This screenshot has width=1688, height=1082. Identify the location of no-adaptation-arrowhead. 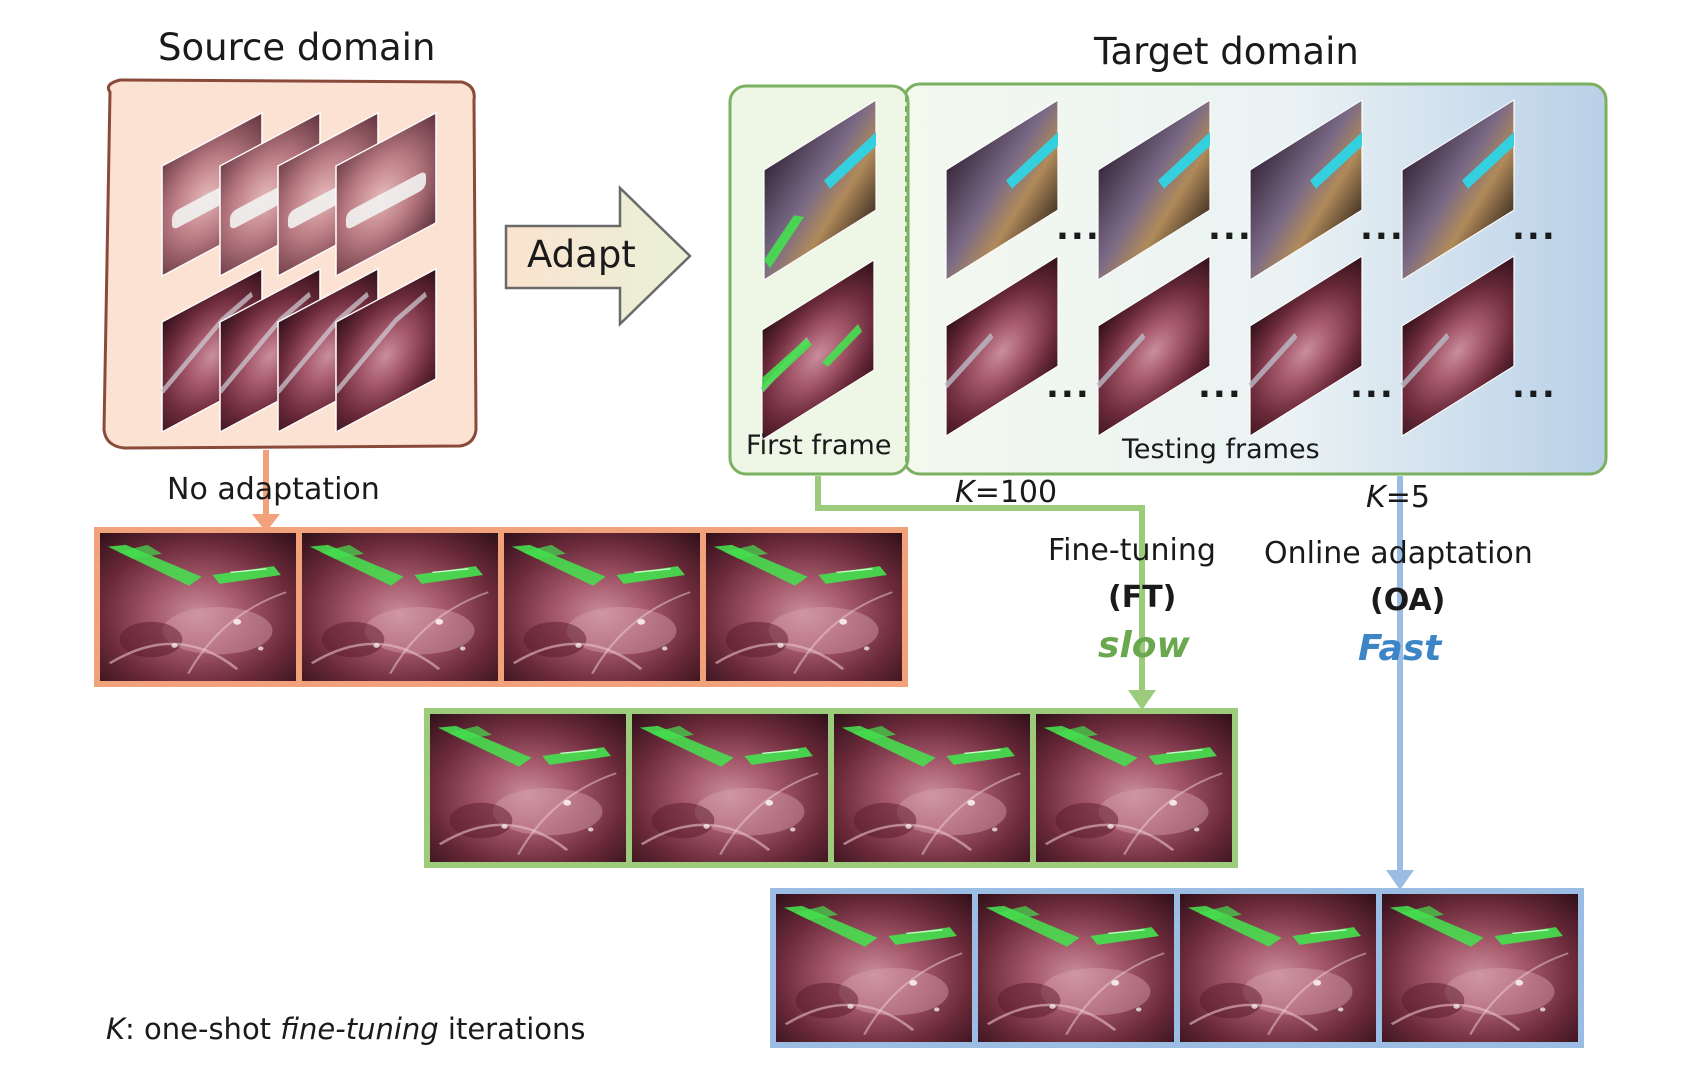
(266, 523).